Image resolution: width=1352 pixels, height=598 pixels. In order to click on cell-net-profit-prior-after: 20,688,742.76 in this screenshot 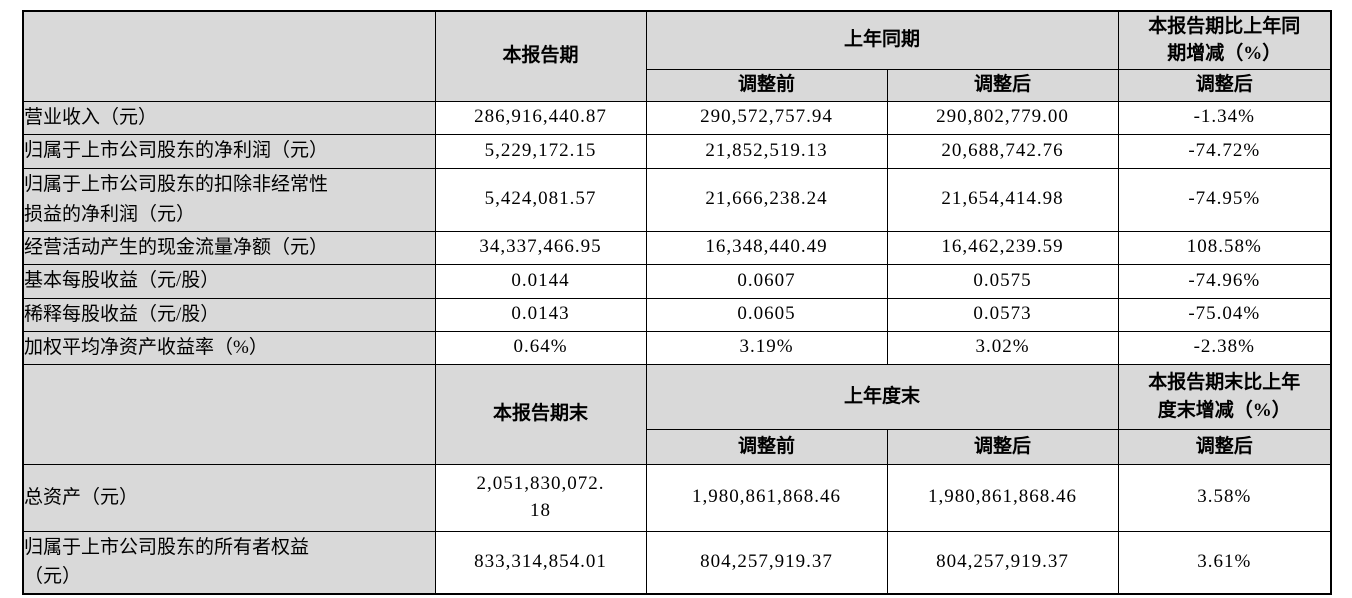, I will do `click(1002, 151)`.